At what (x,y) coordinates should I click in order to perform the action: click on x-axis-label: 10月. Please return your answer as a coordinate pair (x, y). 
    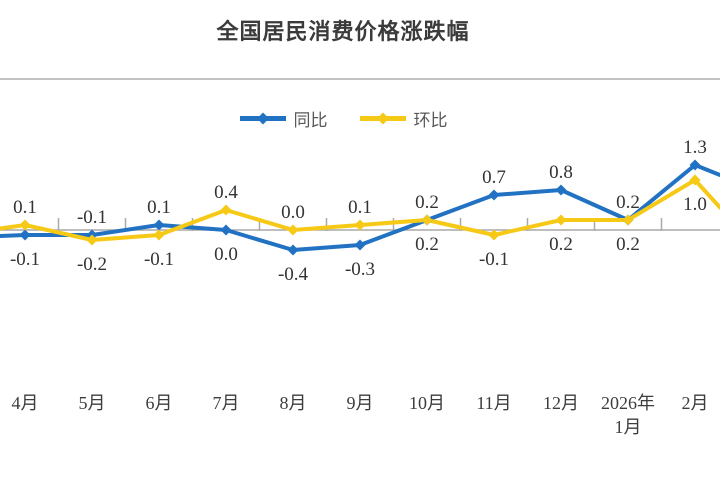
    Looking at the image, I should click on (427, 403).